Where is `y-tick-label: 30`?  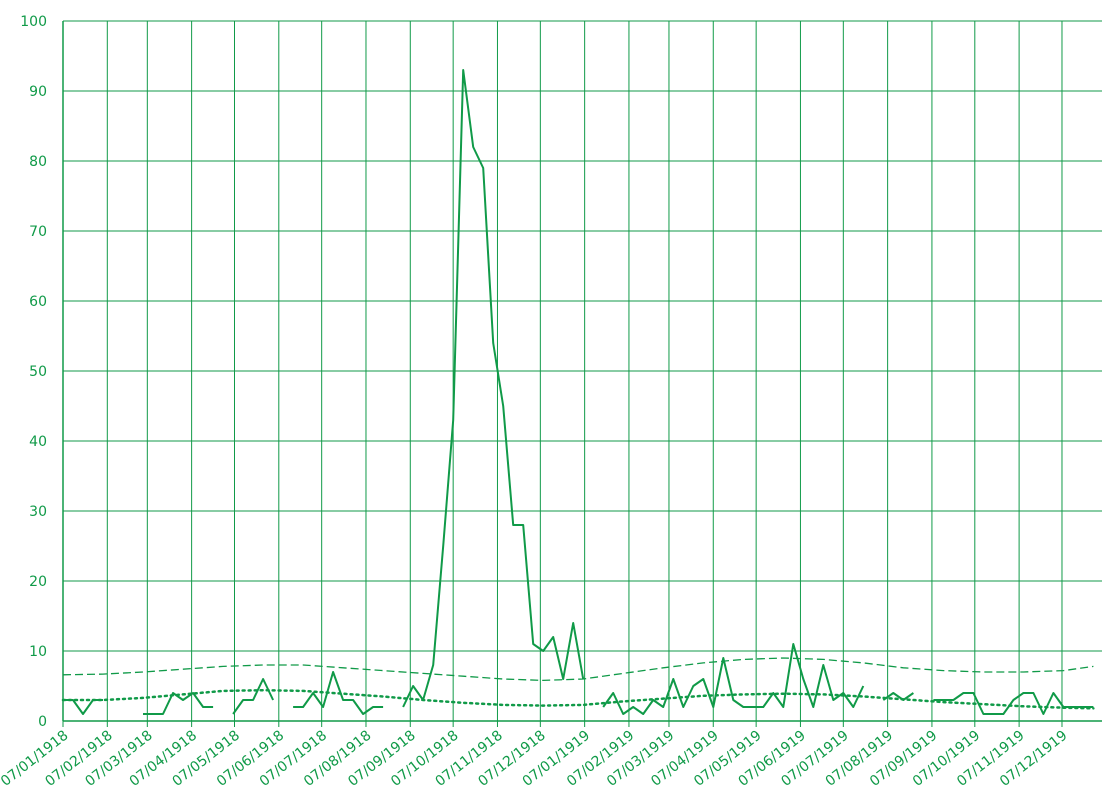 y-tick-label: 30 is located at coordinates (38, 512).